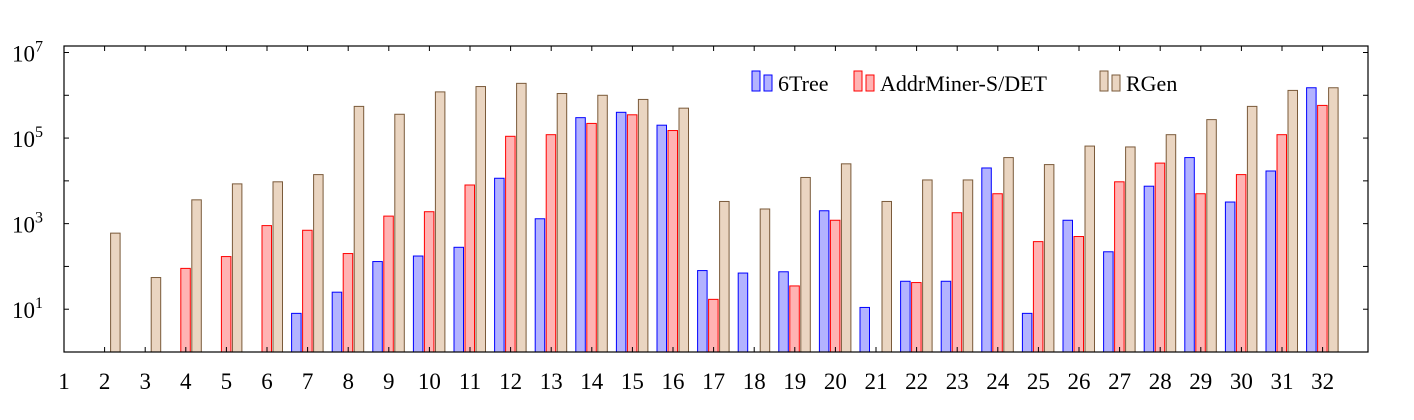  Describe the element at coordinates (673, 381) in the screenshot. I see `x-tick-label: 16` at that location.